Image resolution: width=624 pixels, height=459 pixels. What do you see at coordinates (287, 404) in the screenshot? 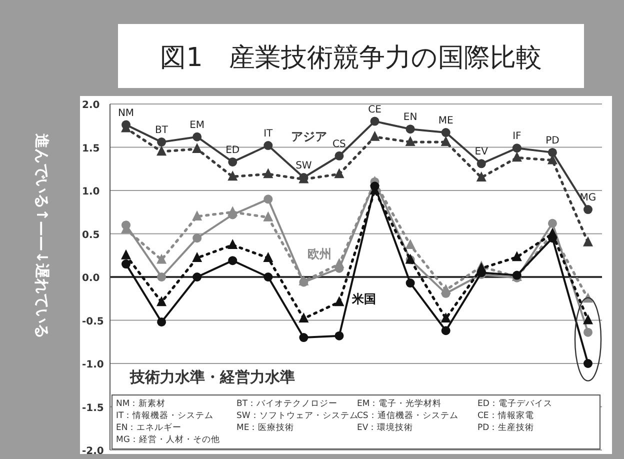
I see `annotation: BT：バイオテクノロジー` at bounding box center [287, 404].